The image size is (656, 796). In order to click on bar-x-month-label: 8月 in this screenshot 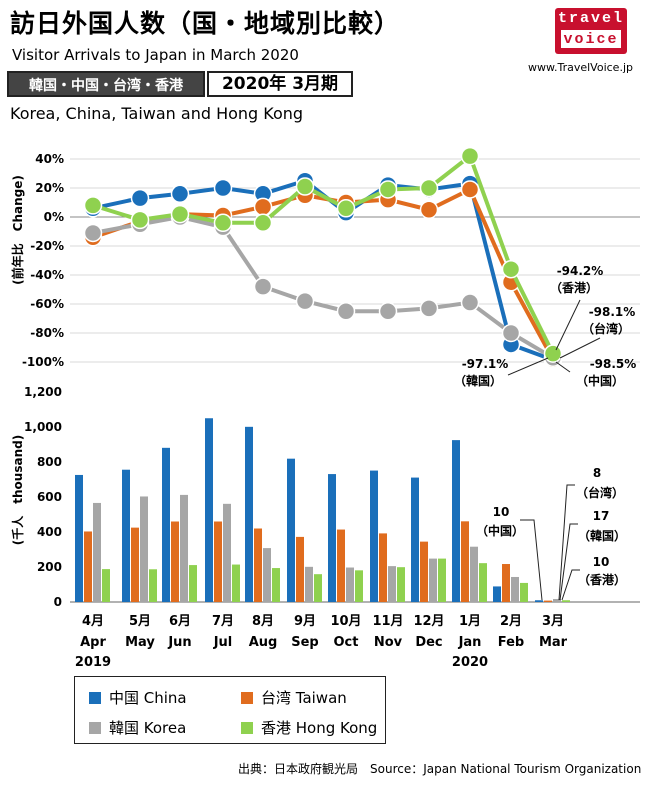, I will do `click(263, 621)`.